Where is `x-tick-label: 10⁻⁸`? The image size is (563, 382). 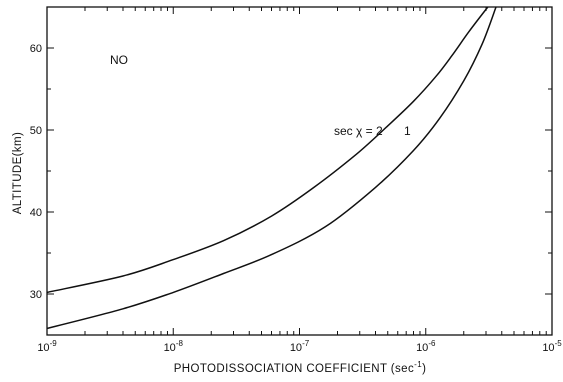 x-tick-label: 10⁻⁸ is located at coordinates (174, 346).